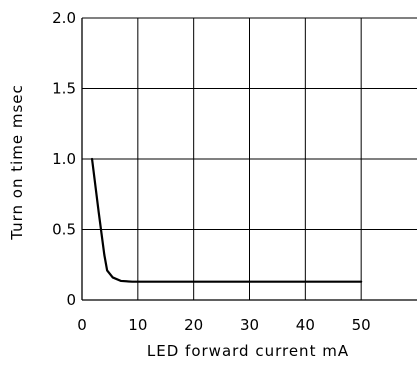 The width and height of the screenshot is (417, 366). What do you see at coordinates (64, 230) in the screenshot?
I see `y-tick-label-0-5: 0.5` at bounding box center [64, 230].